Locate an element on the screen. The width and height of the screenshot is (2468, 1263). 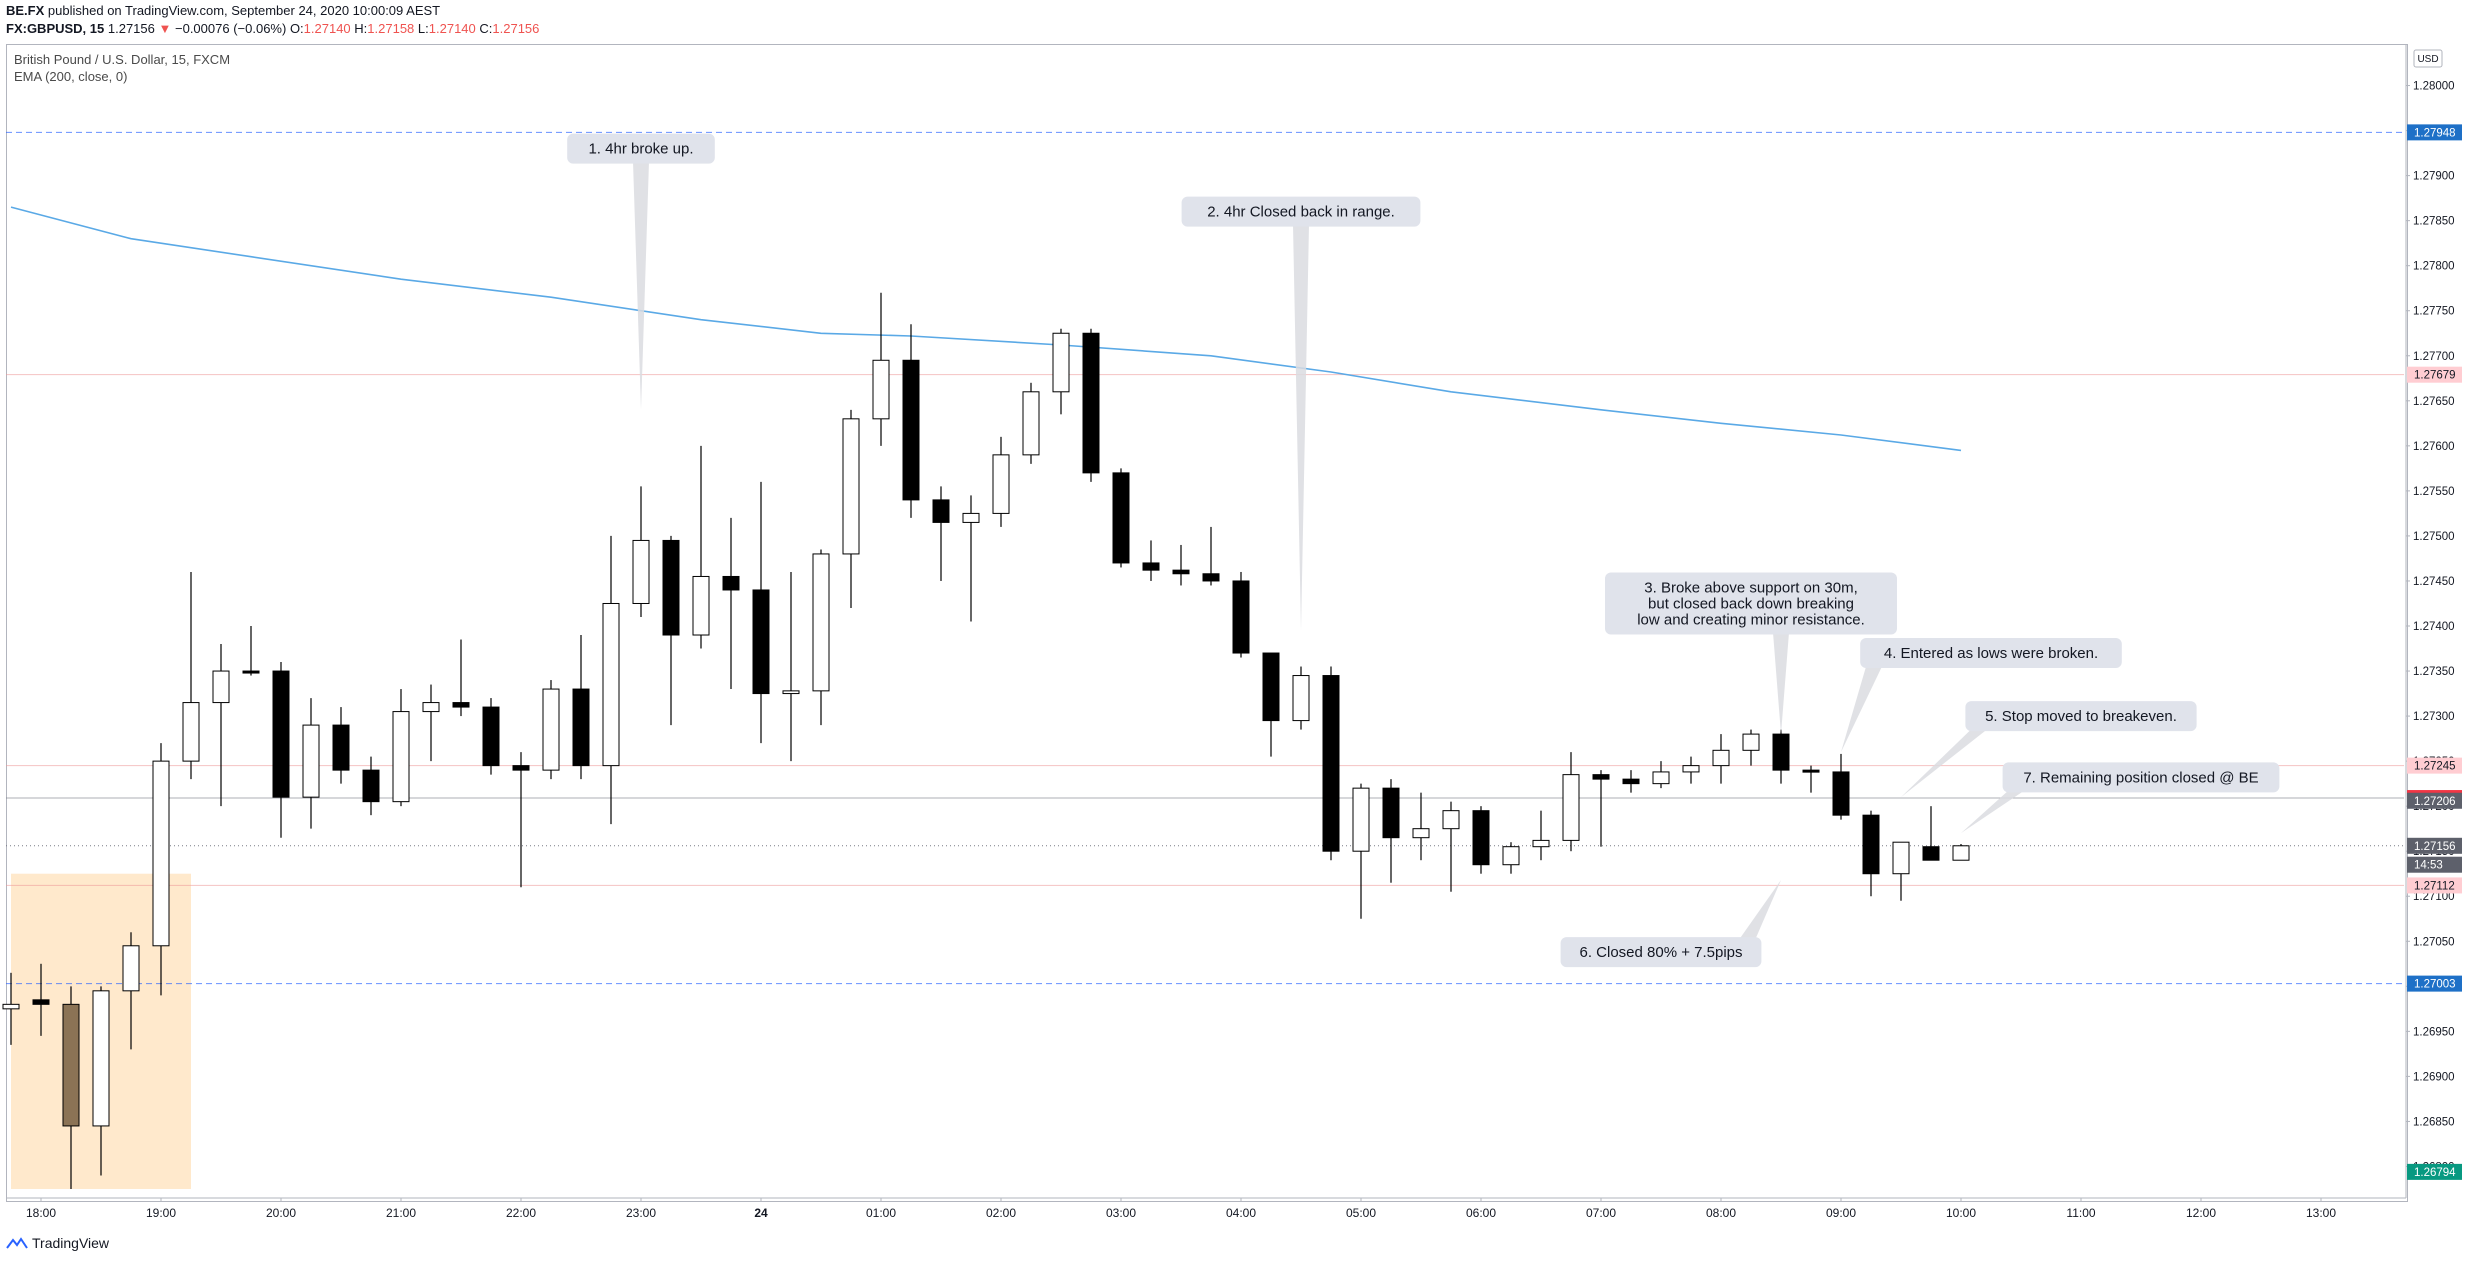
callout-text: 2. 4hr Closed back in range. is located at coordinates (1301, 212).